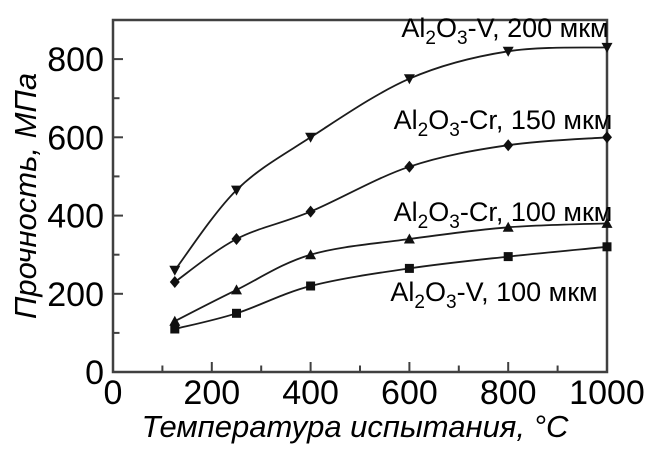 This screenshot has width=650, height=450. I want to click on y-axis-title: Прочность, МПа, so click(25, 196).